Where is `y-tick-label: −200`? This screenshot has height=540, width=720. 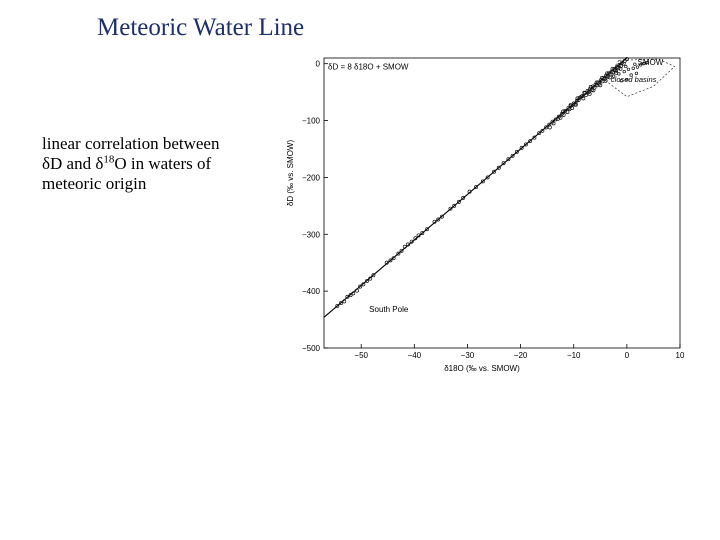
y-tick-label: −200 is located at coordinates (311, 177).